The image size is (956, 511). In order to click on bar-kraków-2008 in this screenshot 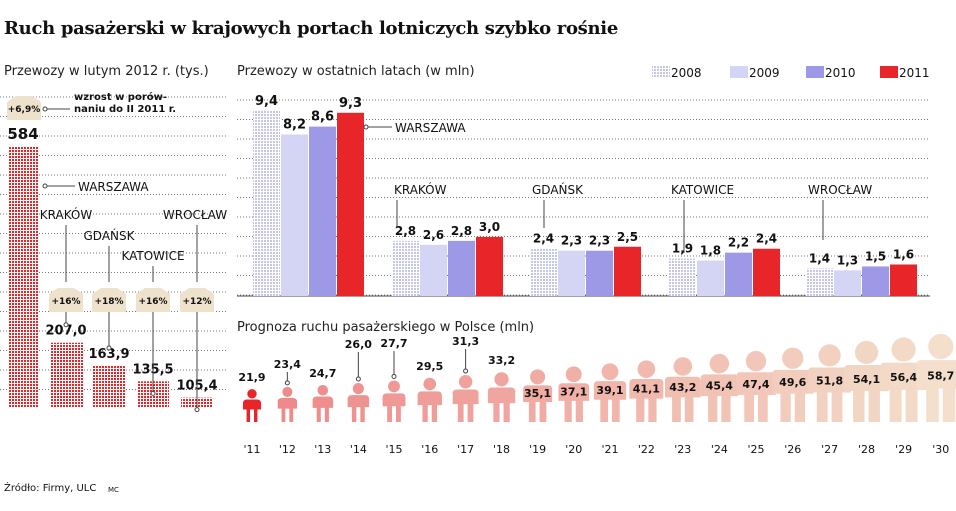, I will do `click(405, 268)`.